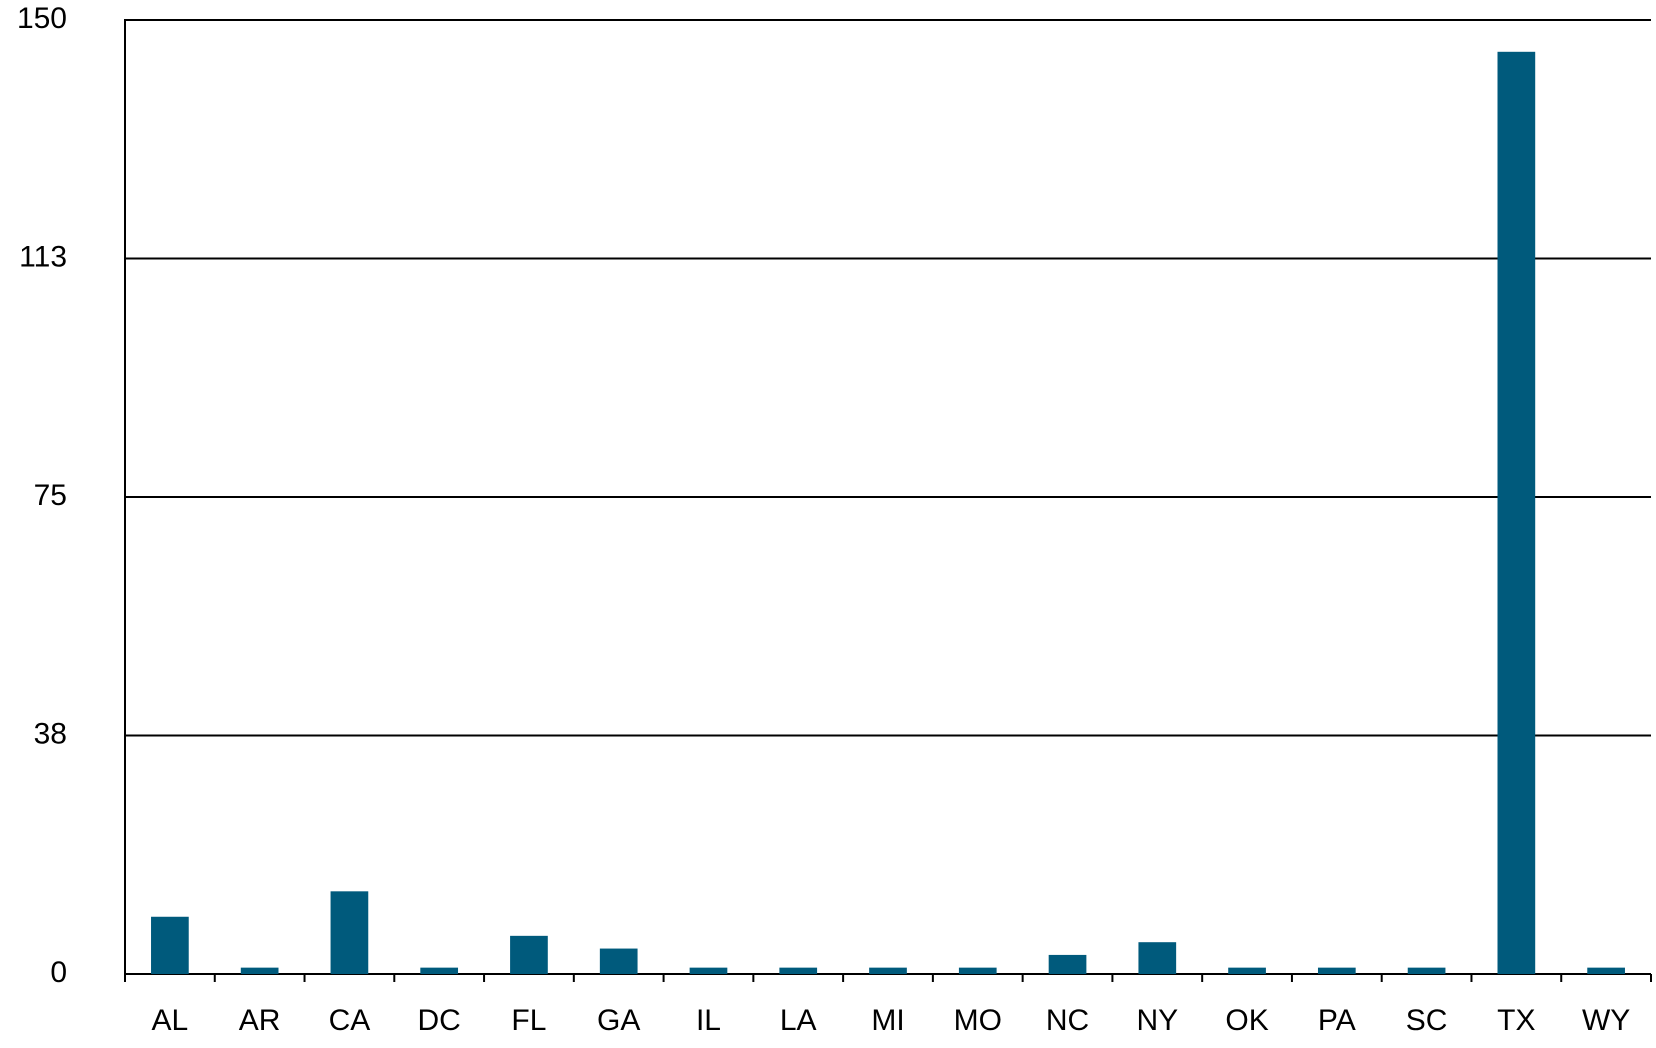 This screenshot has height=1048, width=1656. What do you see at coordinates (439, 1020) in the screenshot?
I see `x-tick-label: DC` at bounding box center [439, 1020].